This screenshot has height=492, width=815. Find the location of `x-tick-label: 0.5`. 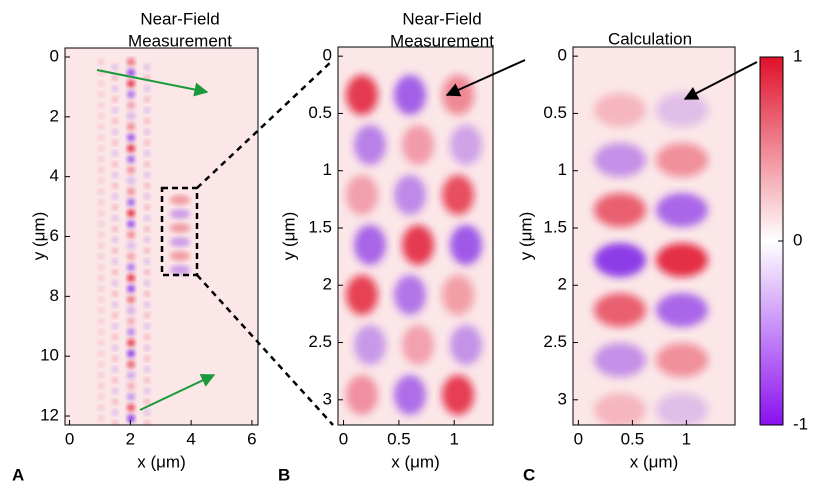

x-tick-label: 0.5 is located at coordinates (633, 438).